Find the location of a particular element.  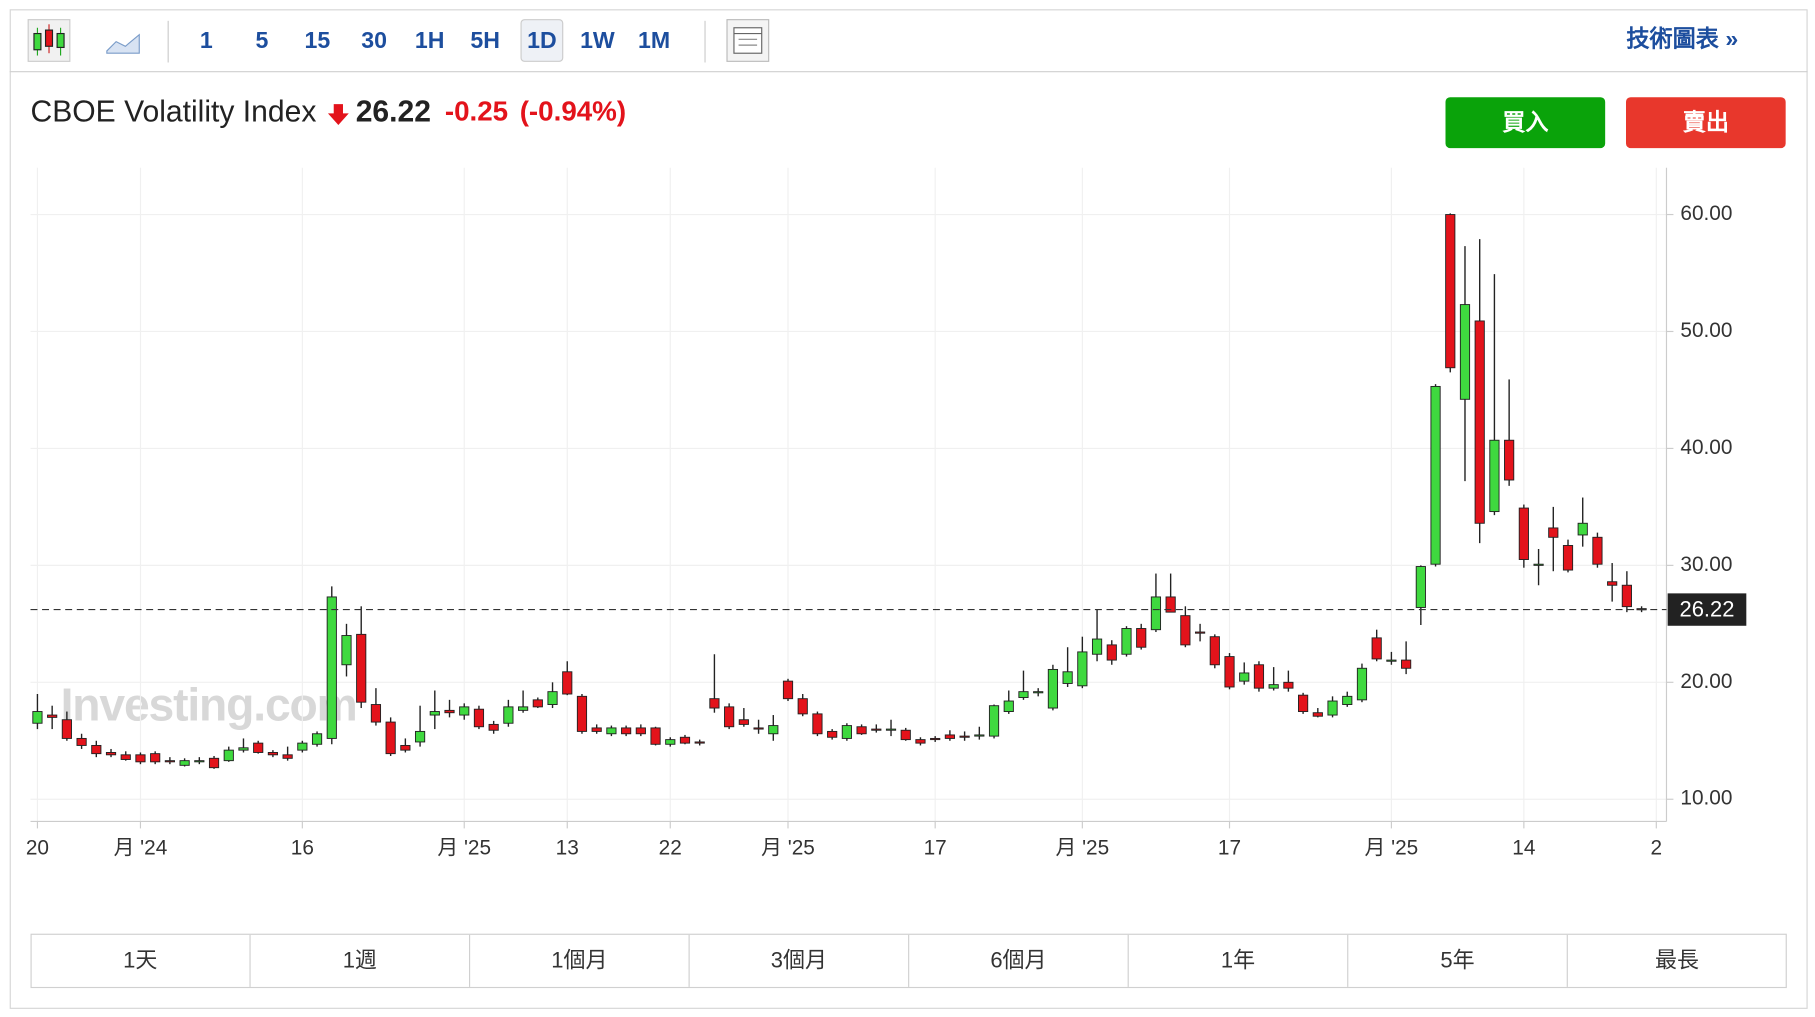

y-tick-label: 60.00 is located at coordinates (1706, 213).